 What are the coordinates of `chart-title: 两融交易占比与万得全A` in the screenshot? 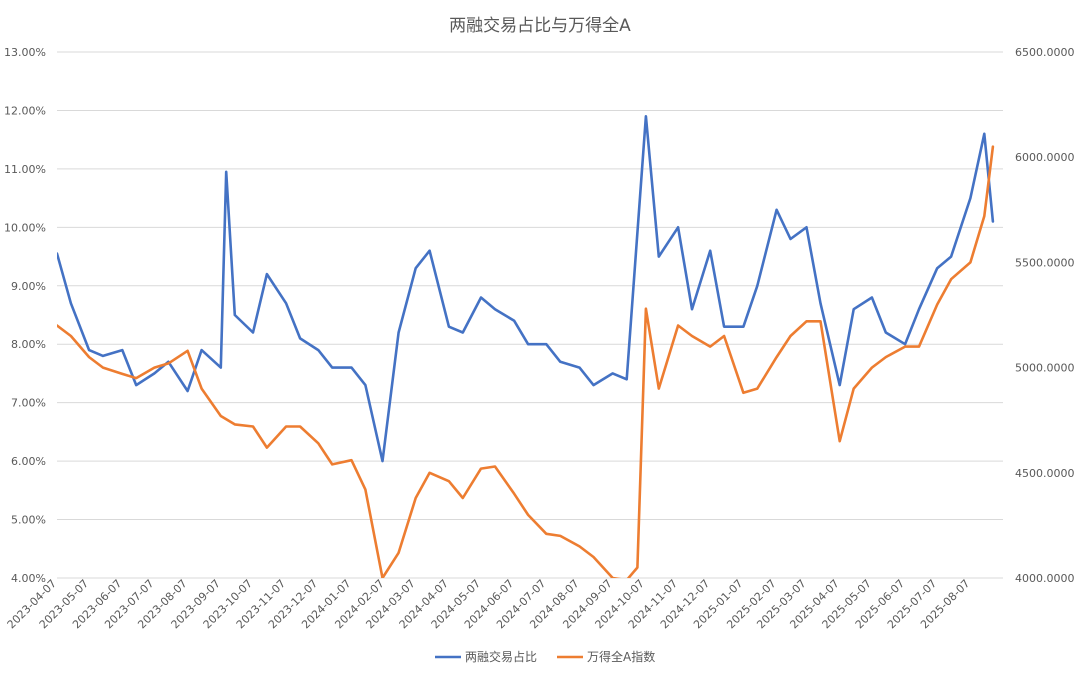 It's located at (540, 26).